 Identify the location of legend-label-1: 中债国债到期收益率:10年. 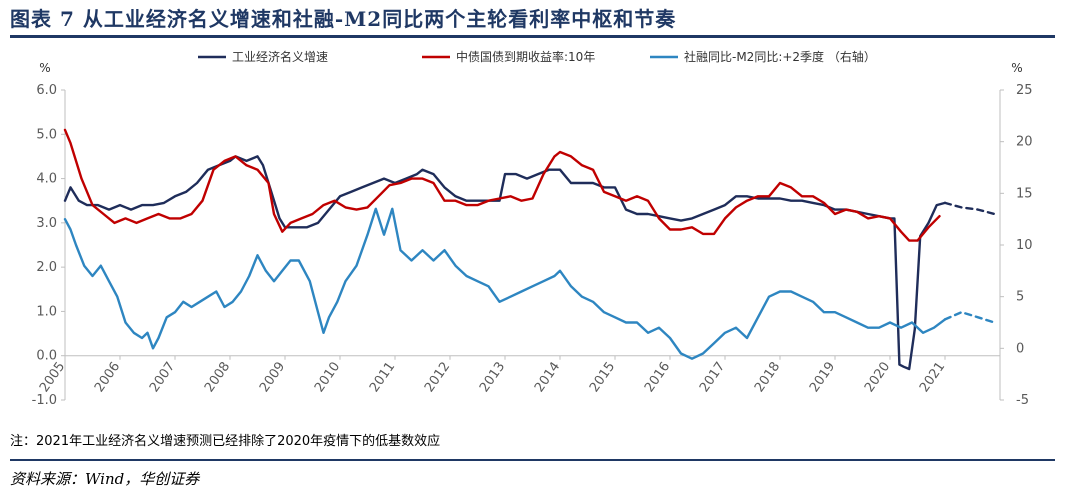
(525, 56).